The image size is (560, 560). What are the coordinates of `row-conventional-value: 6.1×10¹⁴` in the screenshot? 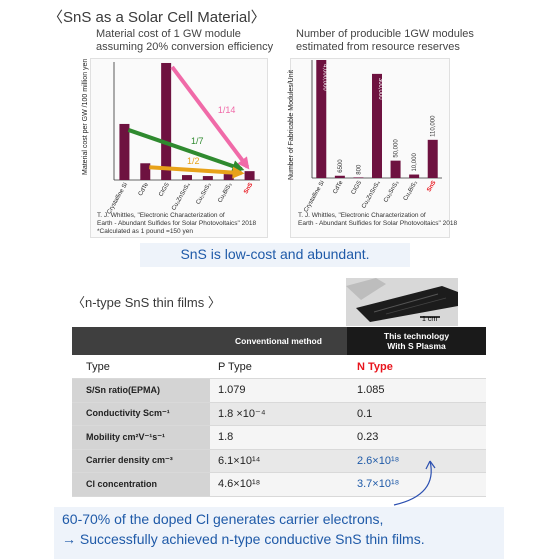 It's located at (278, 461).